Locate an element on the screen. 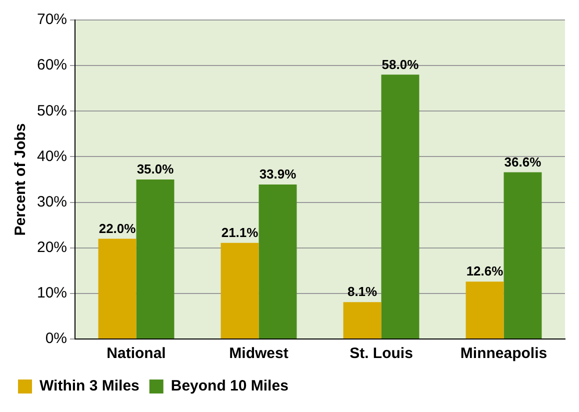 The width and height of the screenshot is (579, 412). legend-label: Beyond 10 Miles is located at coordinates (229, 386).